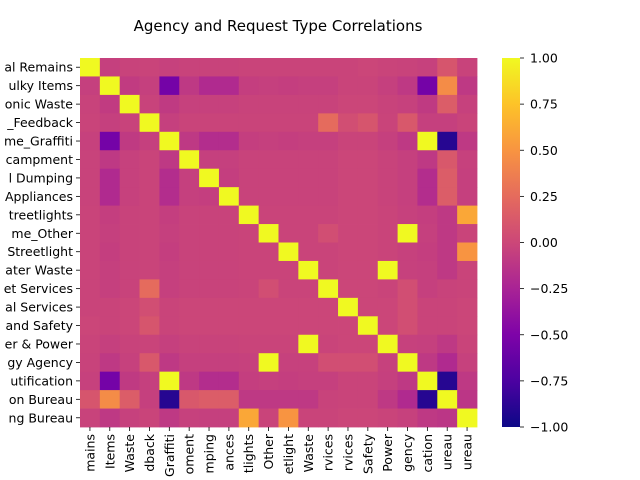 This screenshot has width=640, height=480. Describe the element at coordinates (544, 242) in the screenshot. I see `colorbar-tick-label: 0.00` at that location.